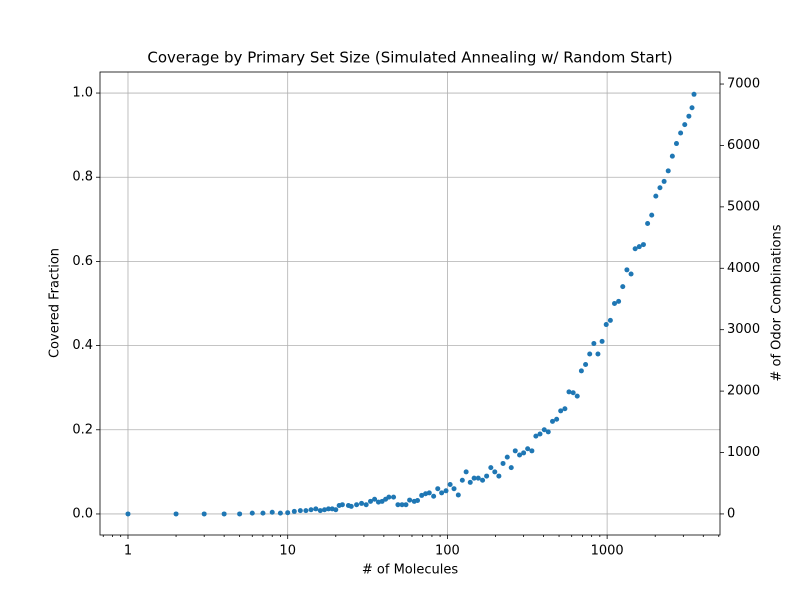 The image size is (800, 604). Describe the element at coordinates (743, 268) in the screenshot. I see `y2-tick-label: 4000` at that location.